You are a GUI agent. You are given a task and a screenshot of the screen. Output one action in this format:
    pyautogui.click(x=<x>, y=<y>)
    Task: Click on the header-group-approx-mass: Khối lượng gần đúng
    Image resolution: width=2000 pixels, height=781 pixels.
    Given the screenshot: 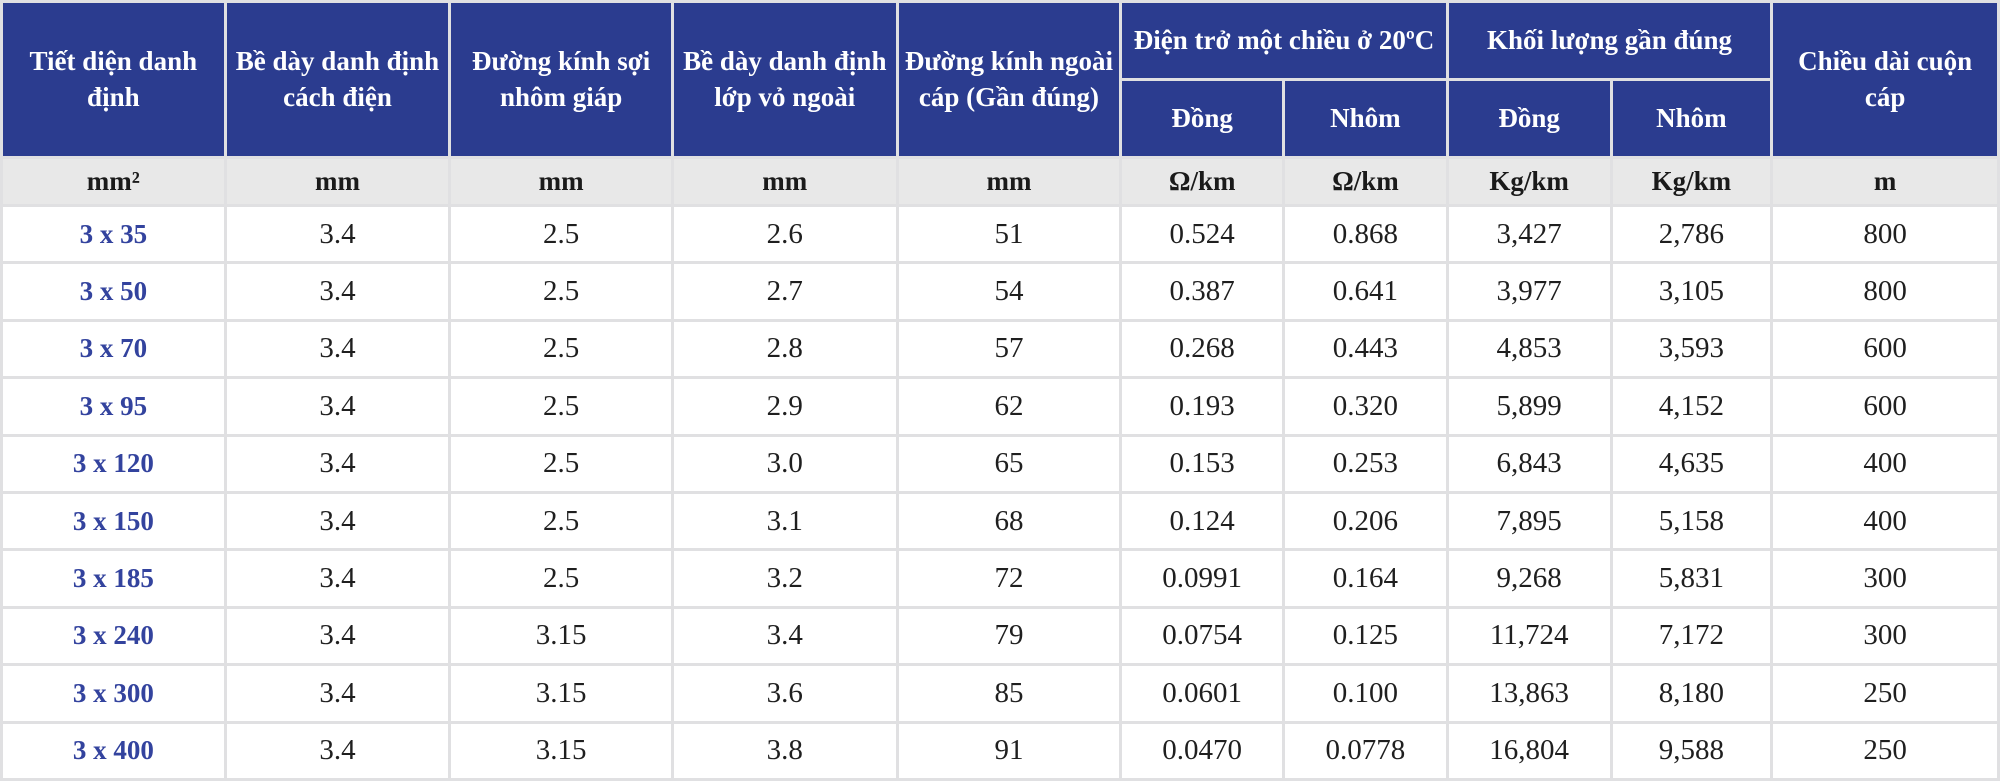 What is the action you would take?
    pyautogui.click(x=1609, y=40)
    